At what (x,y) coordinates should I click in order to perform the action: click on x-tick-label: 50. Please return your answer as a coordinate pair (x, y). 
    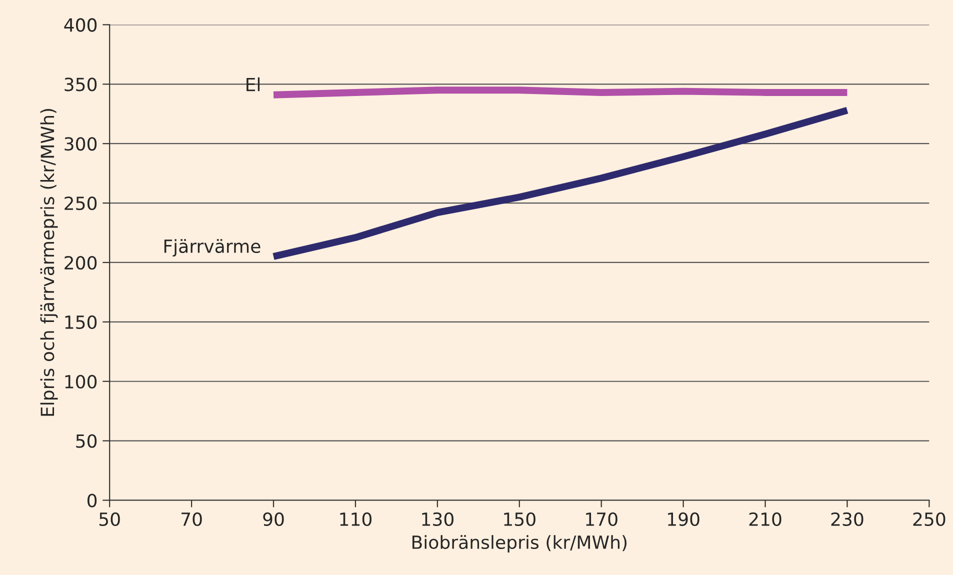
    Looking at the image, I should click on (110, 519).